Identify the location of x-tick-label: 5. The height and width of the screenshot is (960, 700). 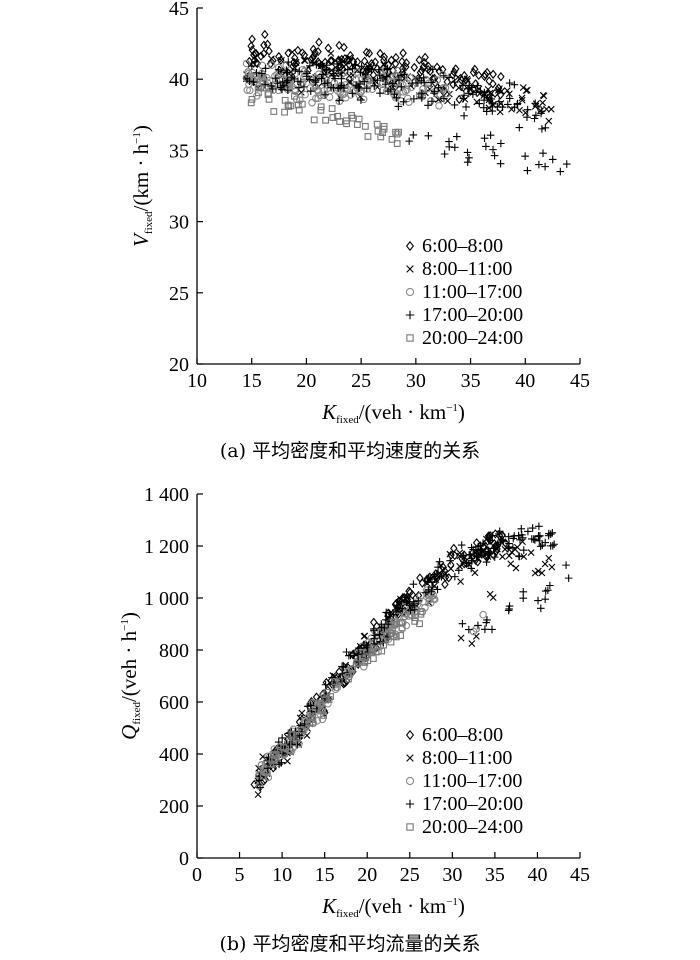
(240, 875).